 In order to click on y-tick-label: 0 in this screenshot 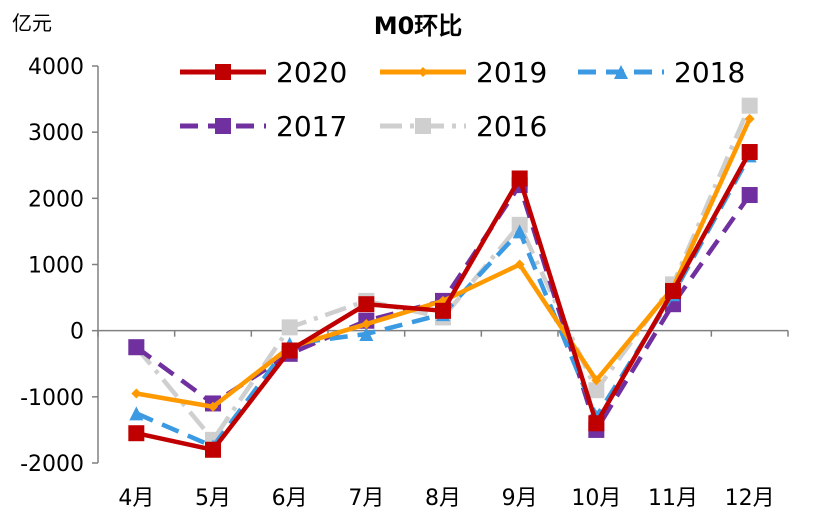, I will do `click(77, 332)`.